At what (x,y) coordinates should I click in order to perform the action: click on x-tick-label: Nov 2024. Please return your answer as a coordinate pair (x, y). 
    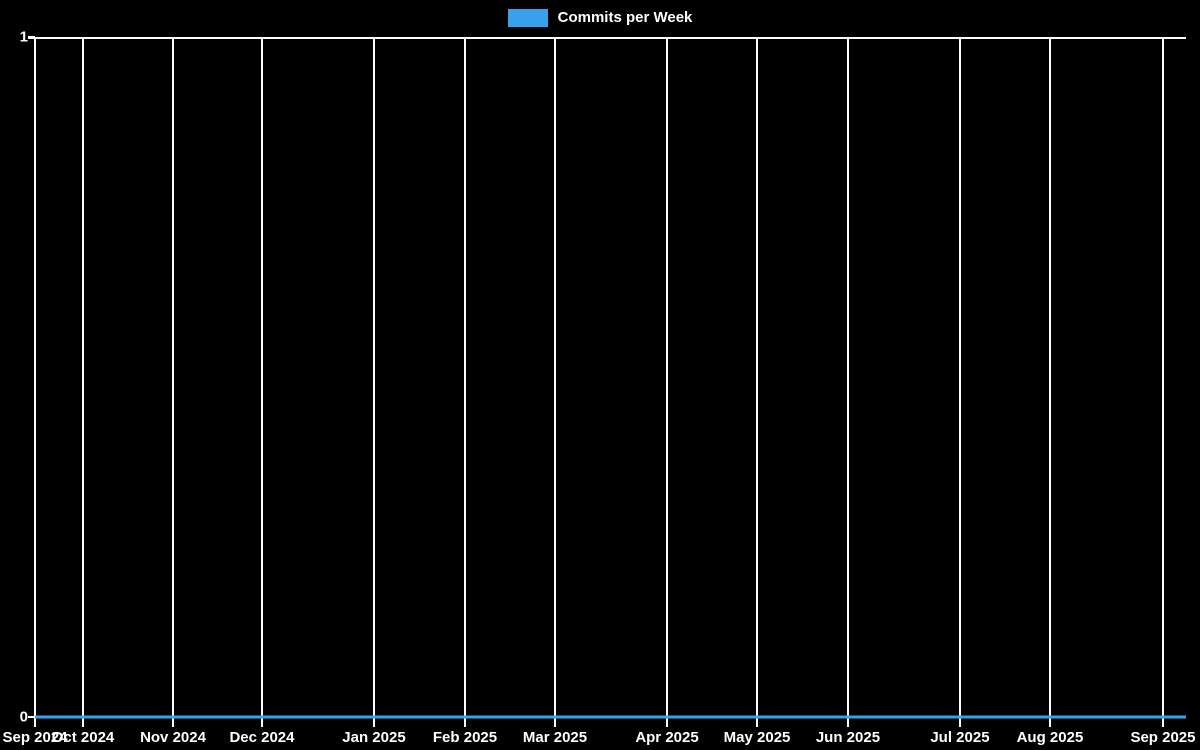
    Looking at the image, I should click on (173, 737).